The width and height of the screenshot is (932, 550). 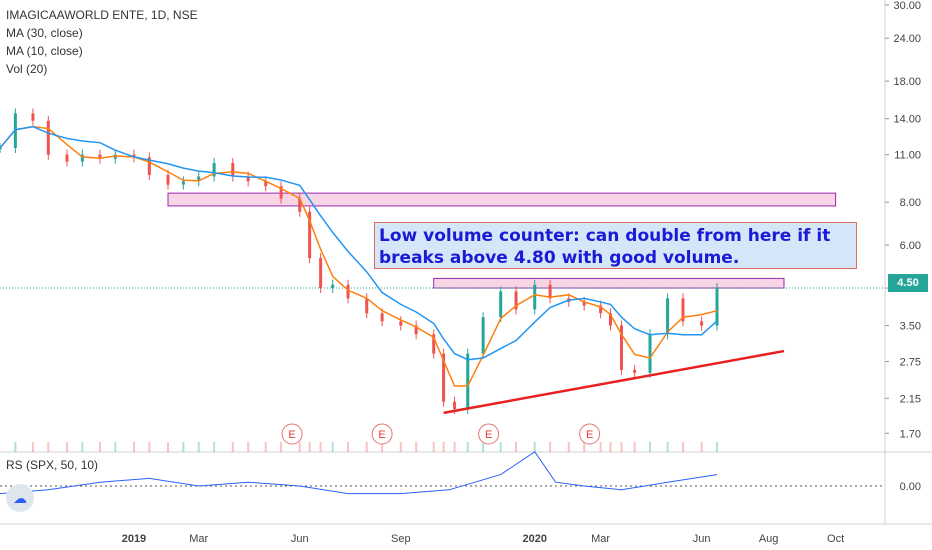 What do you see at coordinates (910, 246) in the screenshot?
I see `y-tick-label: 6.00` at bounding box center [910, 246].